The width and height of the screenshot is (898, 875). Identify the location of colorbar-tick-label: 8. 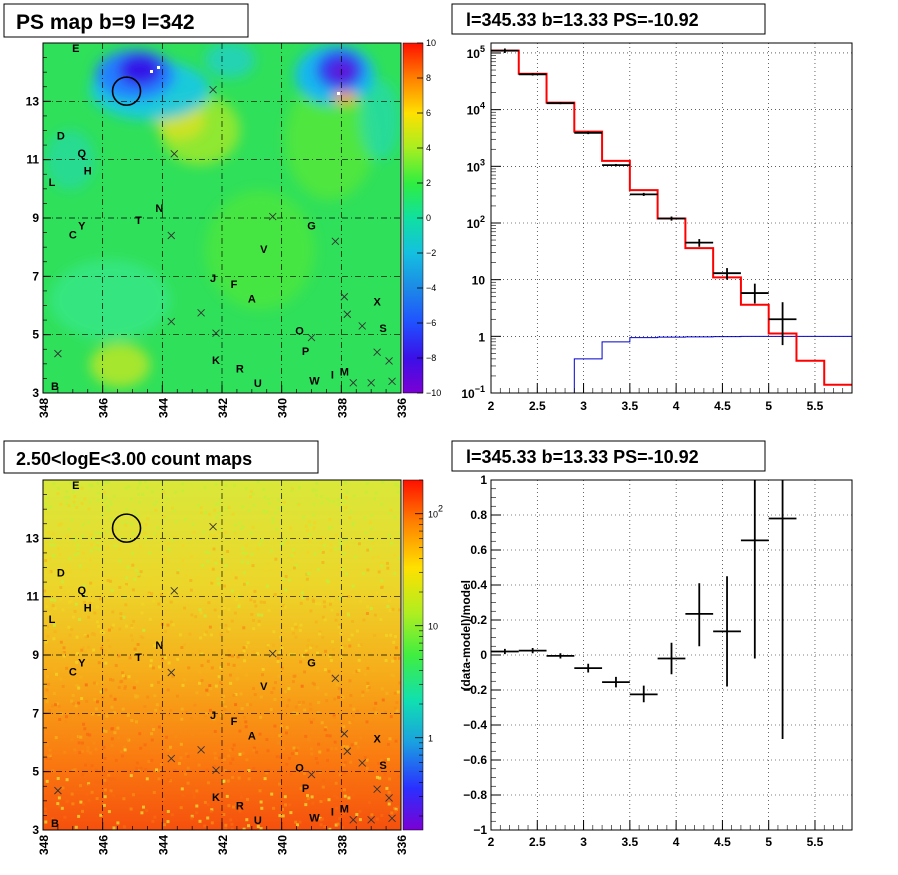
(428, 78).